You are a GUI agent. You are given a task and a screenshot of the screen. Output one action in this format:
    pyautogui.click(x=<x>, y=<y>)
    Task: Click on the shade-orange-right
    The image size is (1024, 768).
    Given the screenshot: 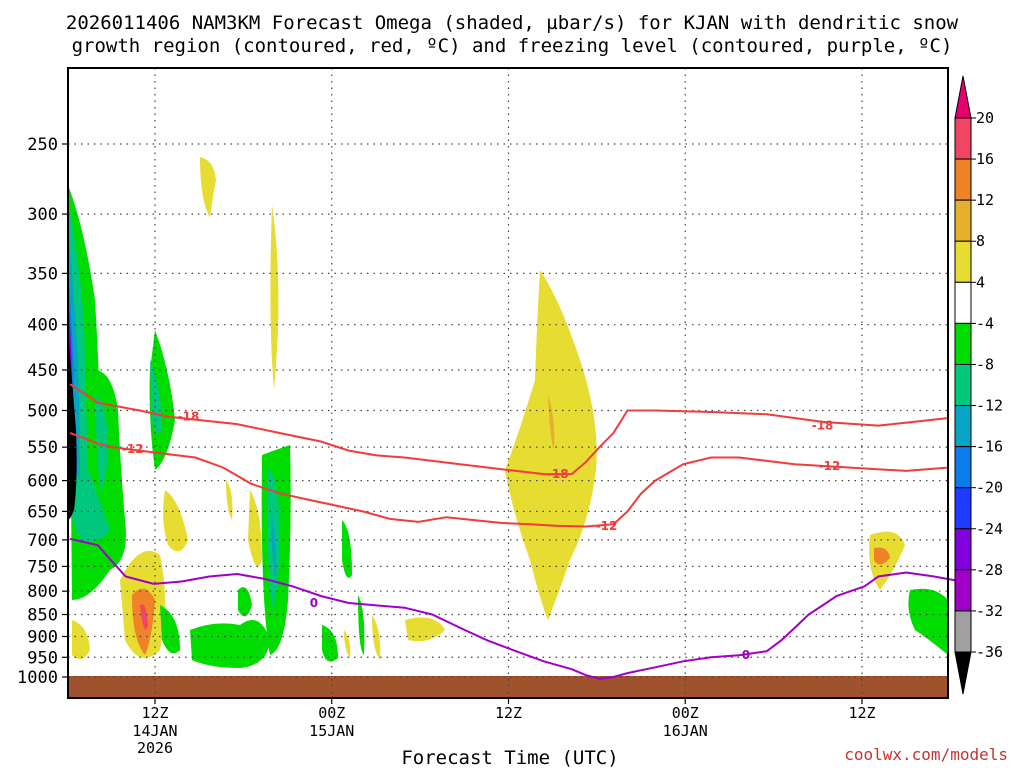 What is the action you would take?
    pyautogui.click(x=882, y=556)
    